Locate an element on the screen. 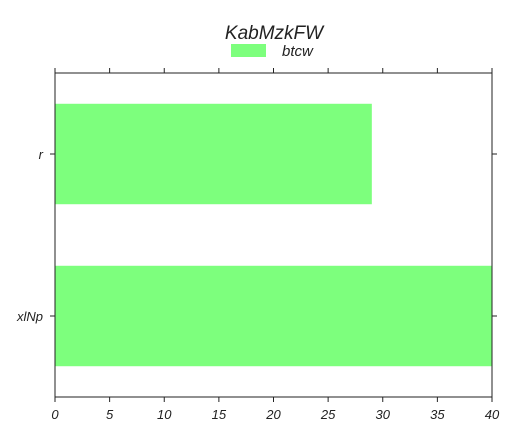 The image size is (511, 438). x-tick-label-30: 30 is located at coordinates (383, 414).